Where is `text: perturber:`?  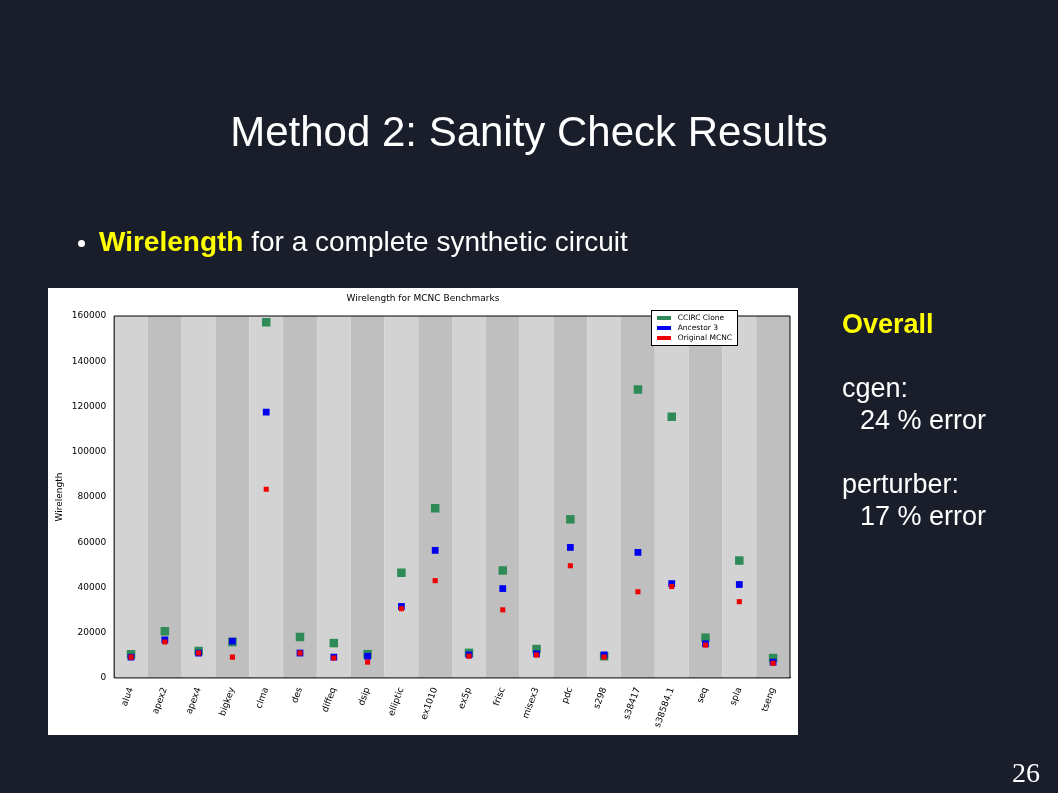
text: perturber: is located at coordinates (901, 484).